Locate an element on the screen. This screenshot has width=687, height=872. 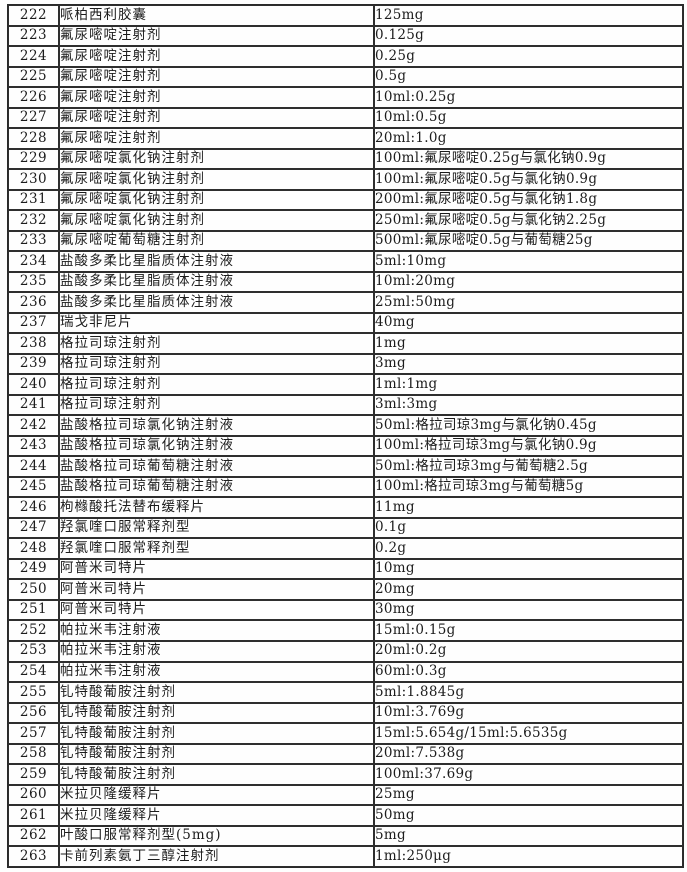
table-row: 234 盐酸多柔比星脂质体注射液 5ml:10mg is located at coordinates (345, 261).